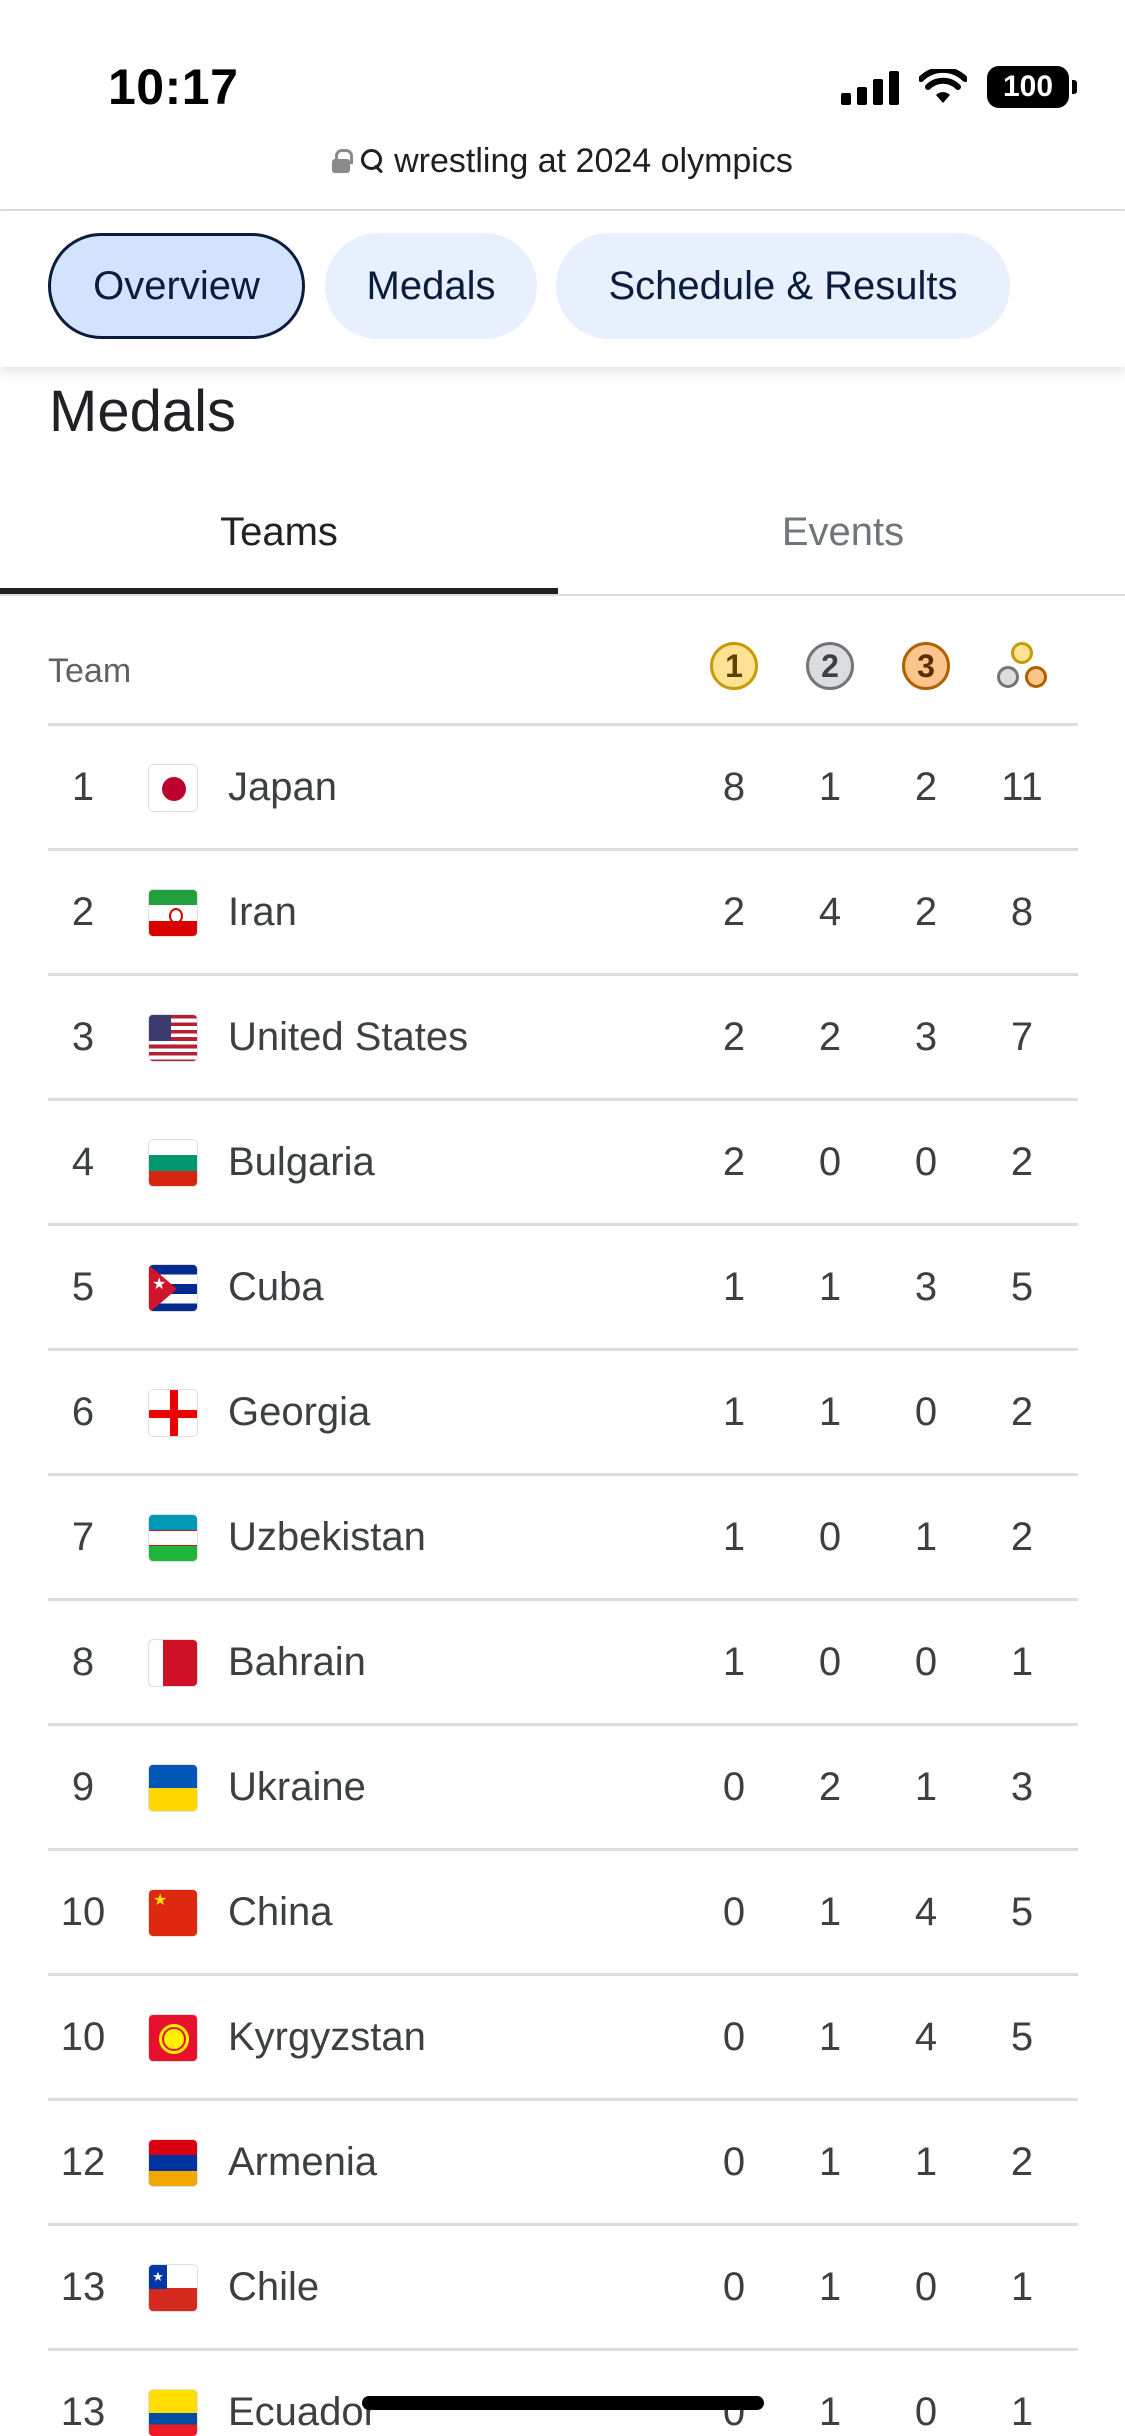 The image size is (1125, 2436). I want to click on gold-medal-icon: 1, so click(734, 666).